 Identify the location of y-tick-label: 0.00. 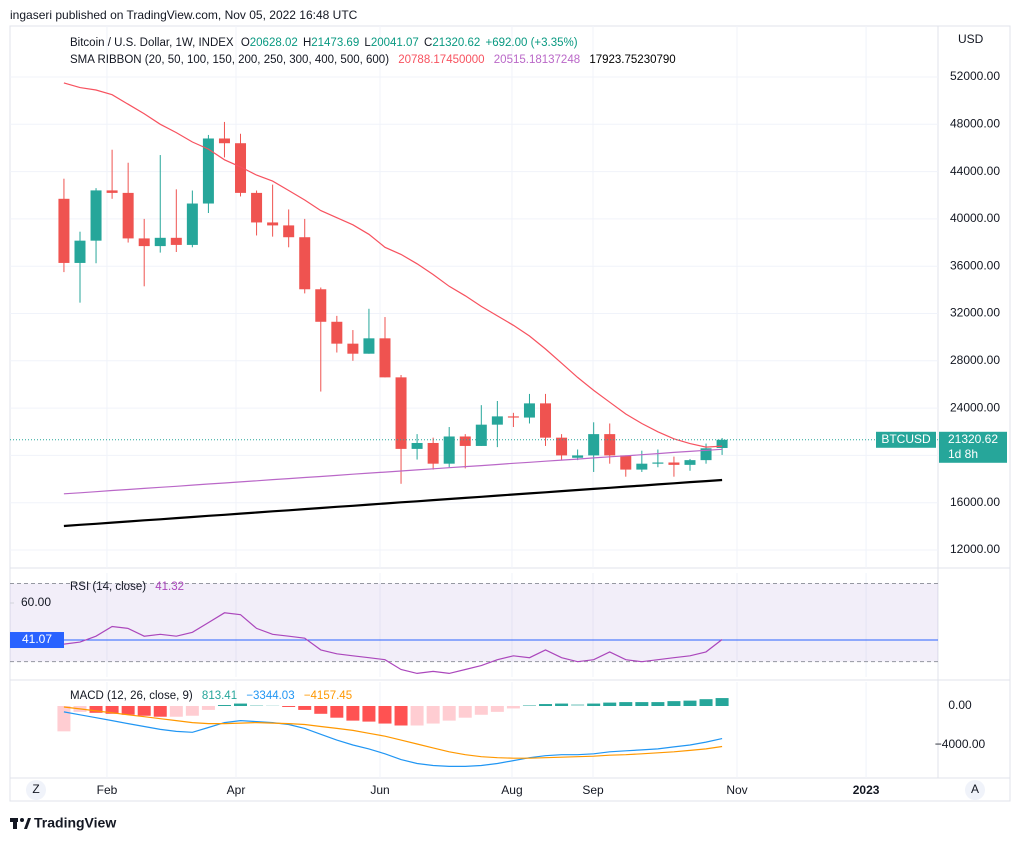
(960, 705).